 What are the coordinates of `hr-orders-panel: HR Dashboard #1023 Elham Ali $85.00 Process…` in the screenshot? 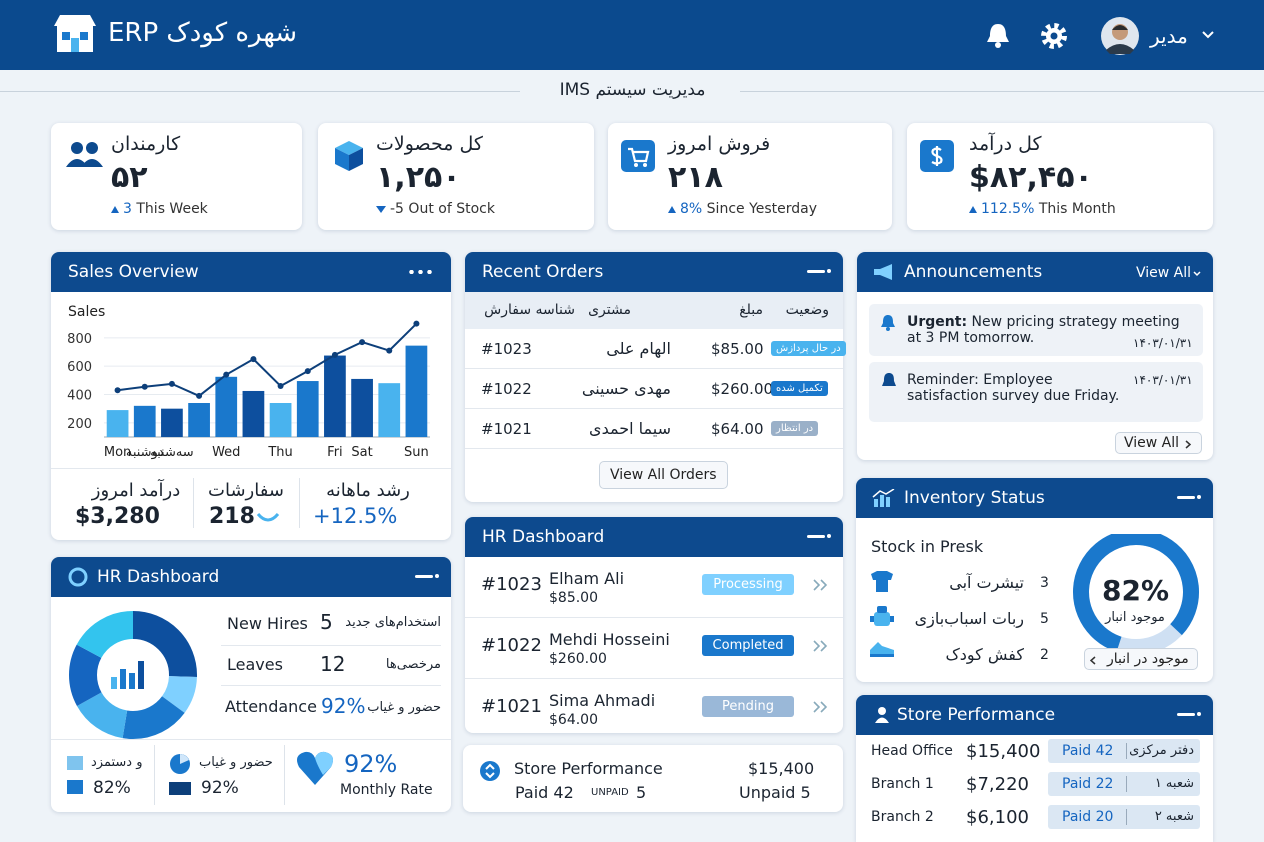 It's located at (654, 625).